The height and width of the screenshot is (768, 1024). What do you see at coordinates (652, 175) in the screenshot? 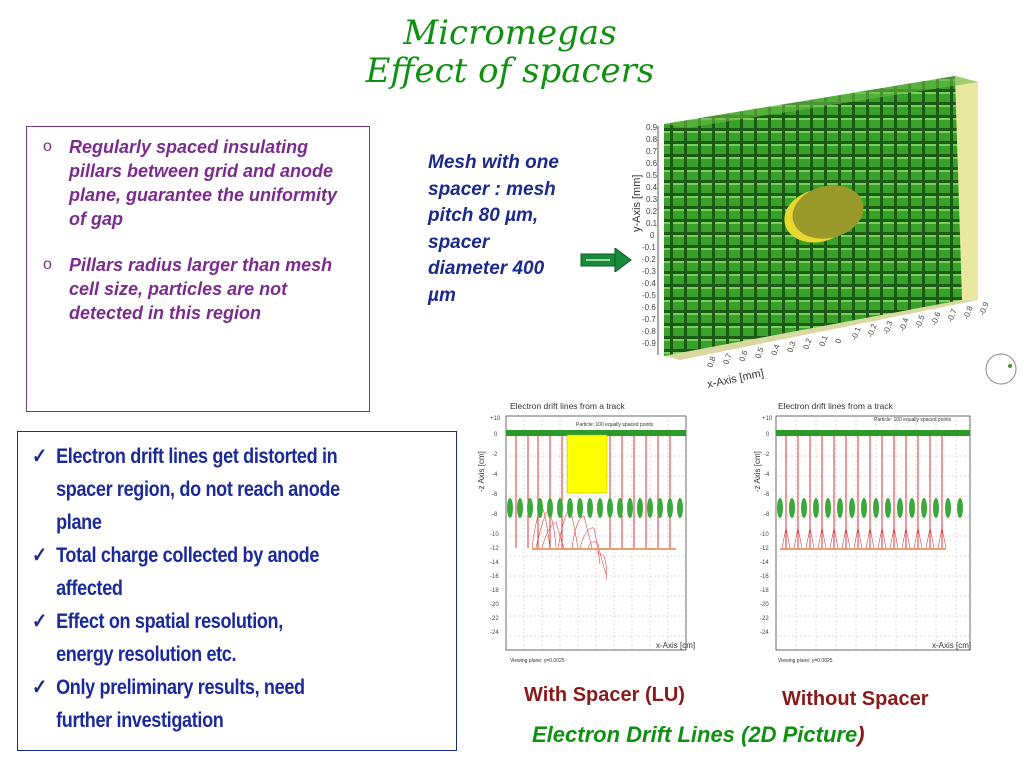
I see `y-tick-label: 0.5` at bounding box center [652, 175].